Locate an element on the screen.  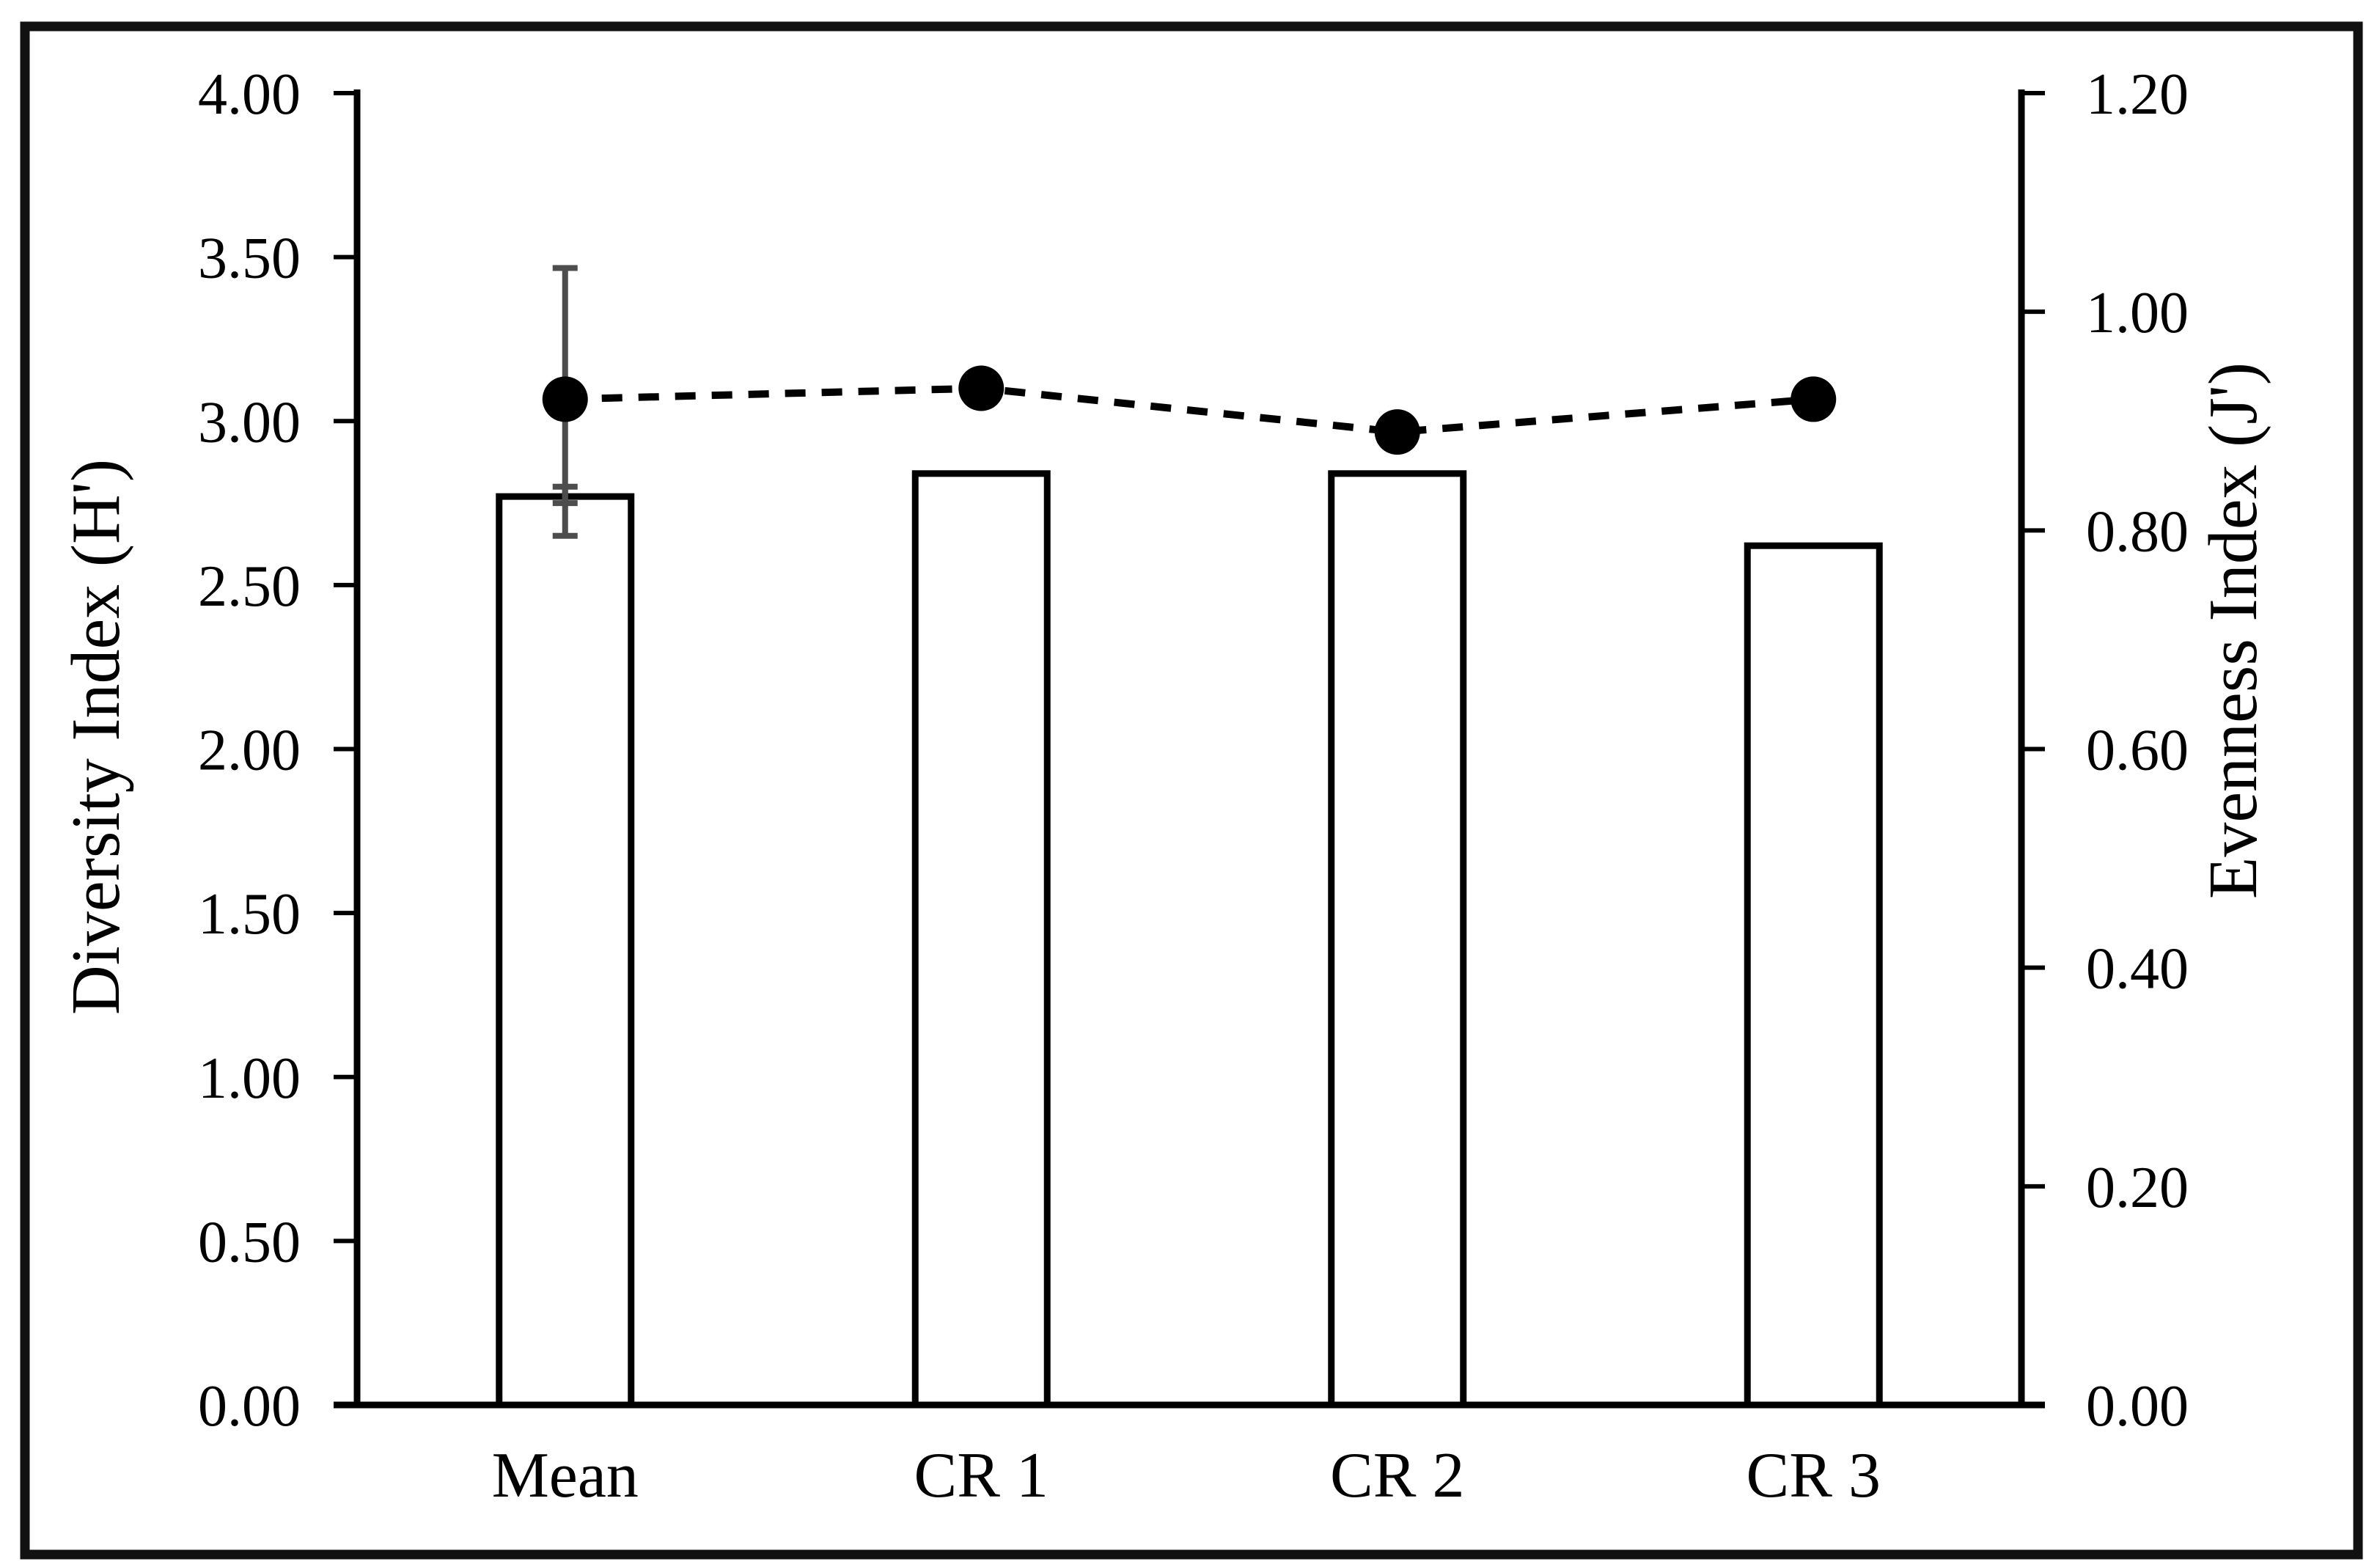
left-axis-tick-label: 3.00 is located at coordinates (250, 422).